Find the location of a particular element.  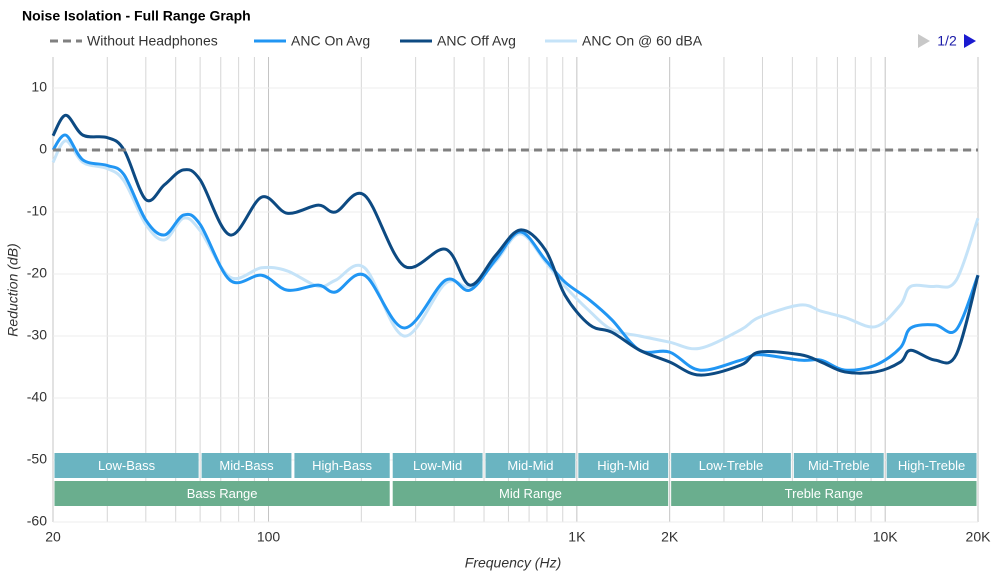

pager-label: 1/2 is located at coordinates (947, 41).